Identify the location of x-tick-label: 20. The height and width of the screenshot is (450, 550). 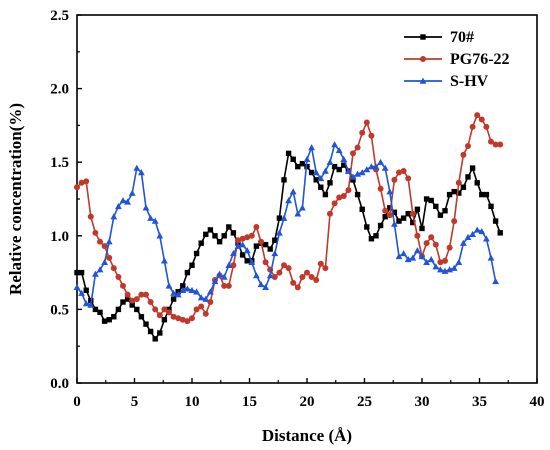
(307, 402).